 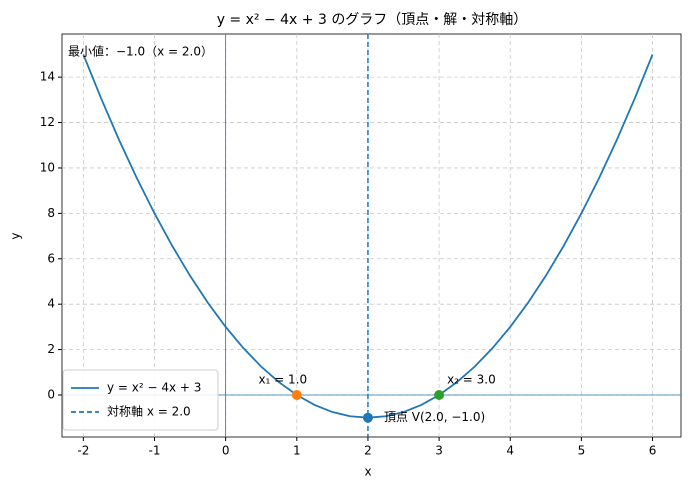 What do you see at coordinates (47, 77) in the screenshot?
I see `y-tick-label: 14` at bounding box center [47, 77].